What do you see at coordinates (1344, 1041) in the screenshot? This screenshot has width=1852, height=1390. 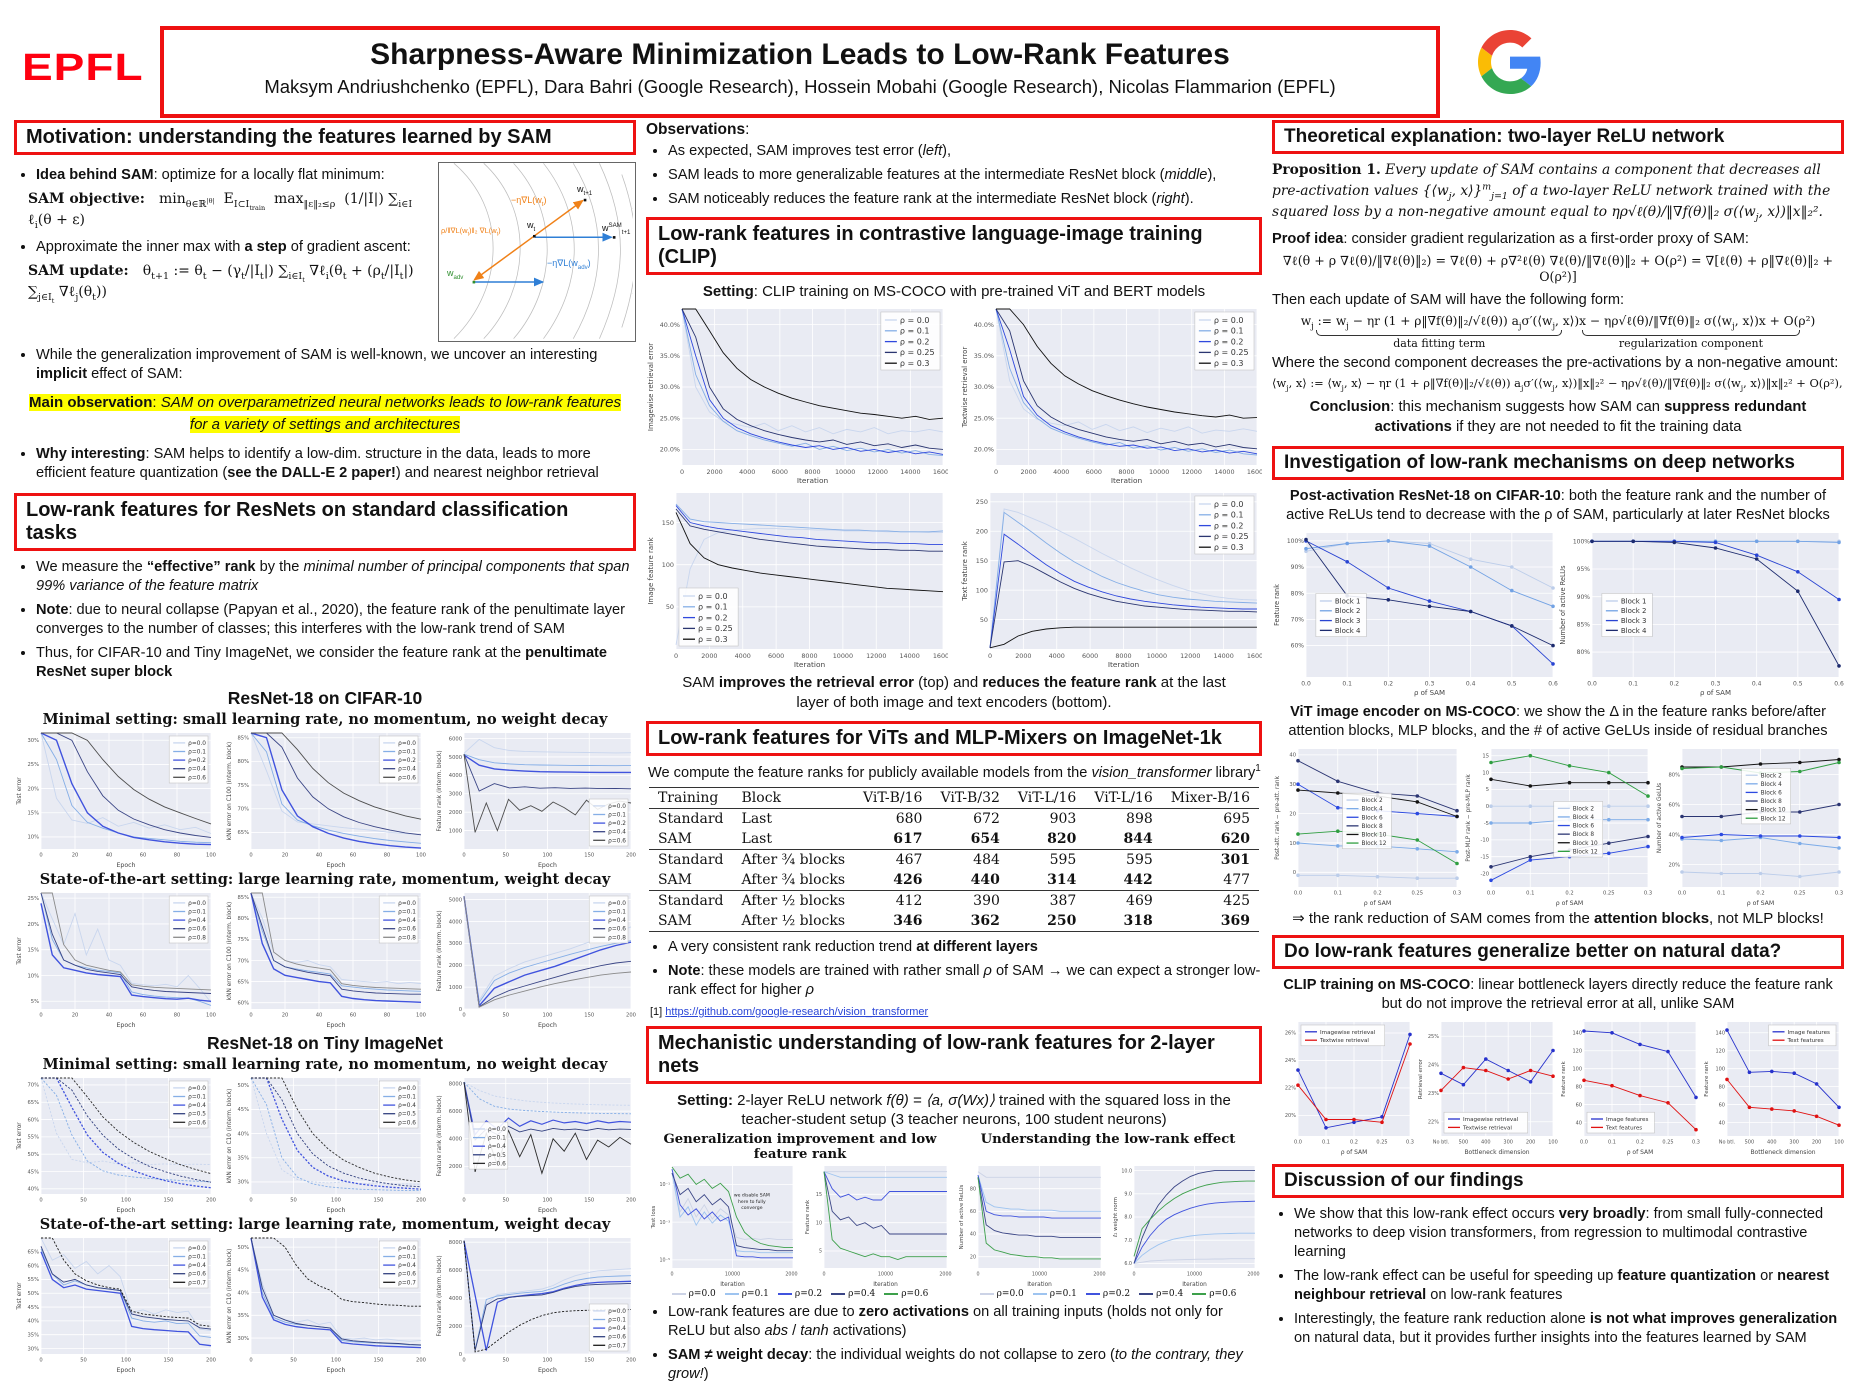 I see `svg-text: Textwise retrieval` at bounding box center [1344, 1041].